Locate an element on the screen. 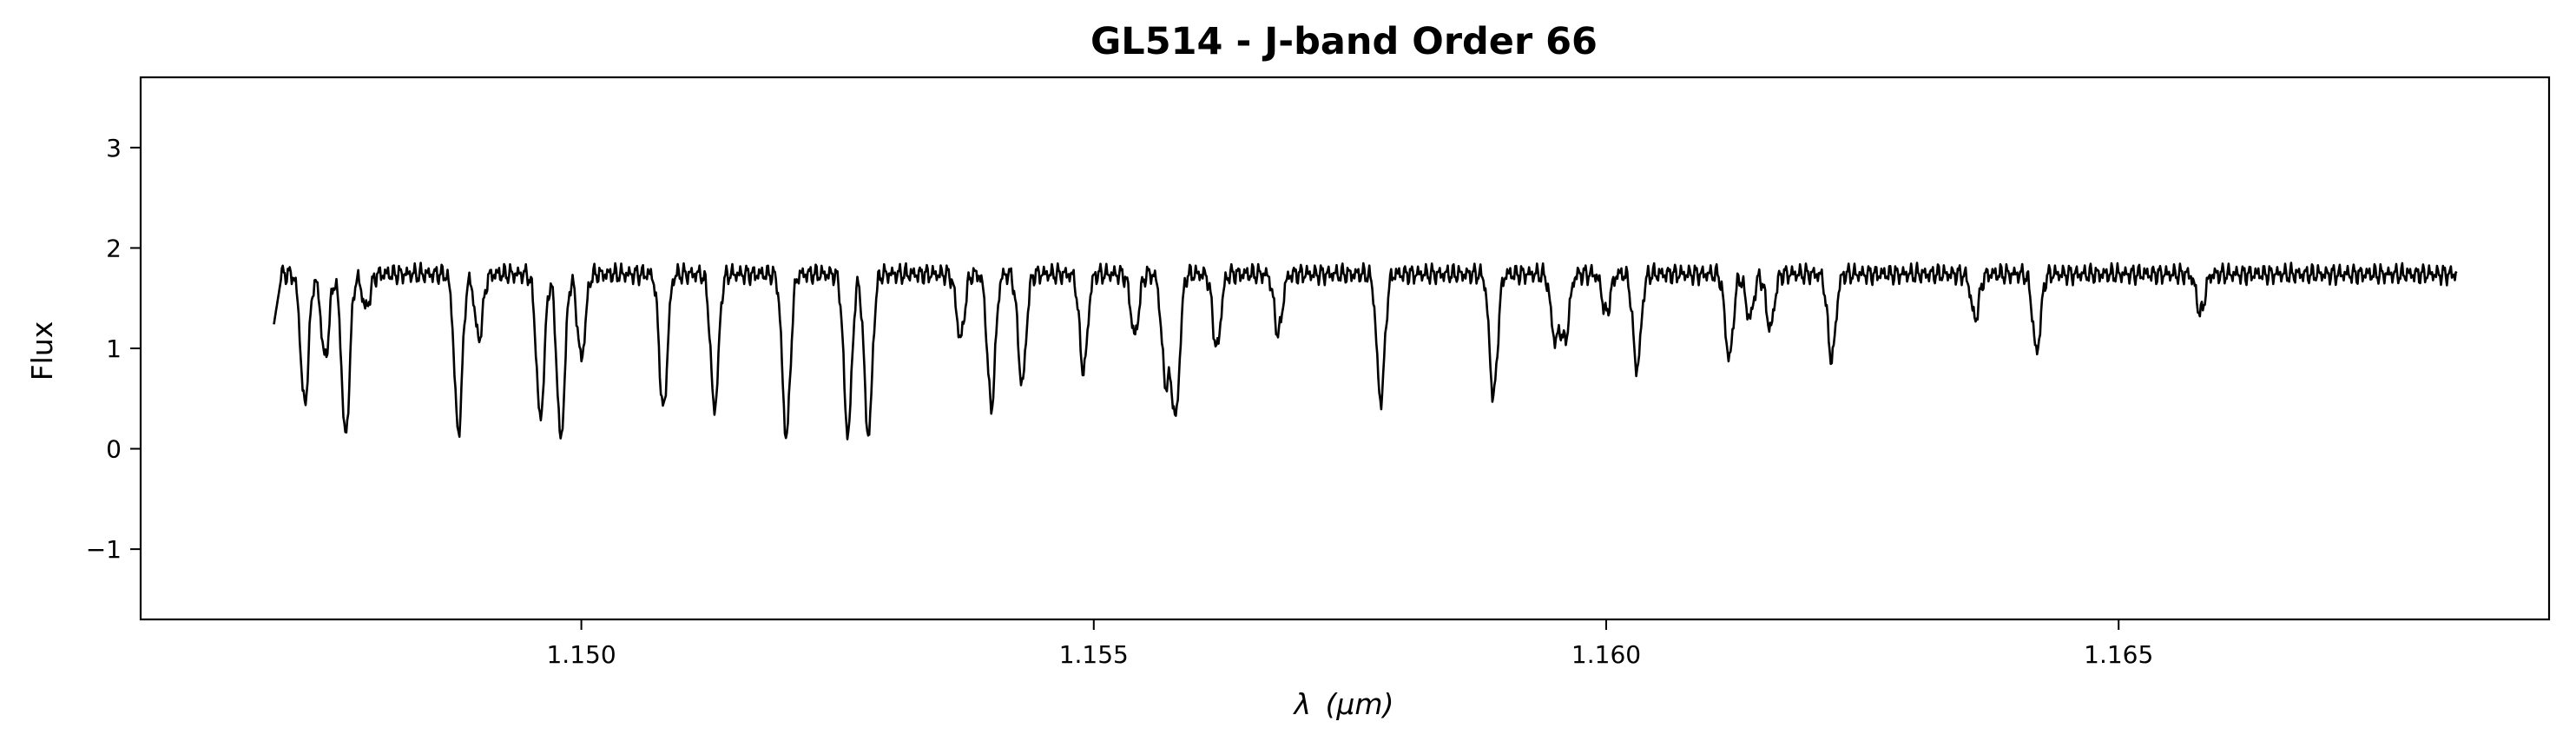  chart-title: GL514 - J-band Order 66 is located at coordinates (1344, 41).